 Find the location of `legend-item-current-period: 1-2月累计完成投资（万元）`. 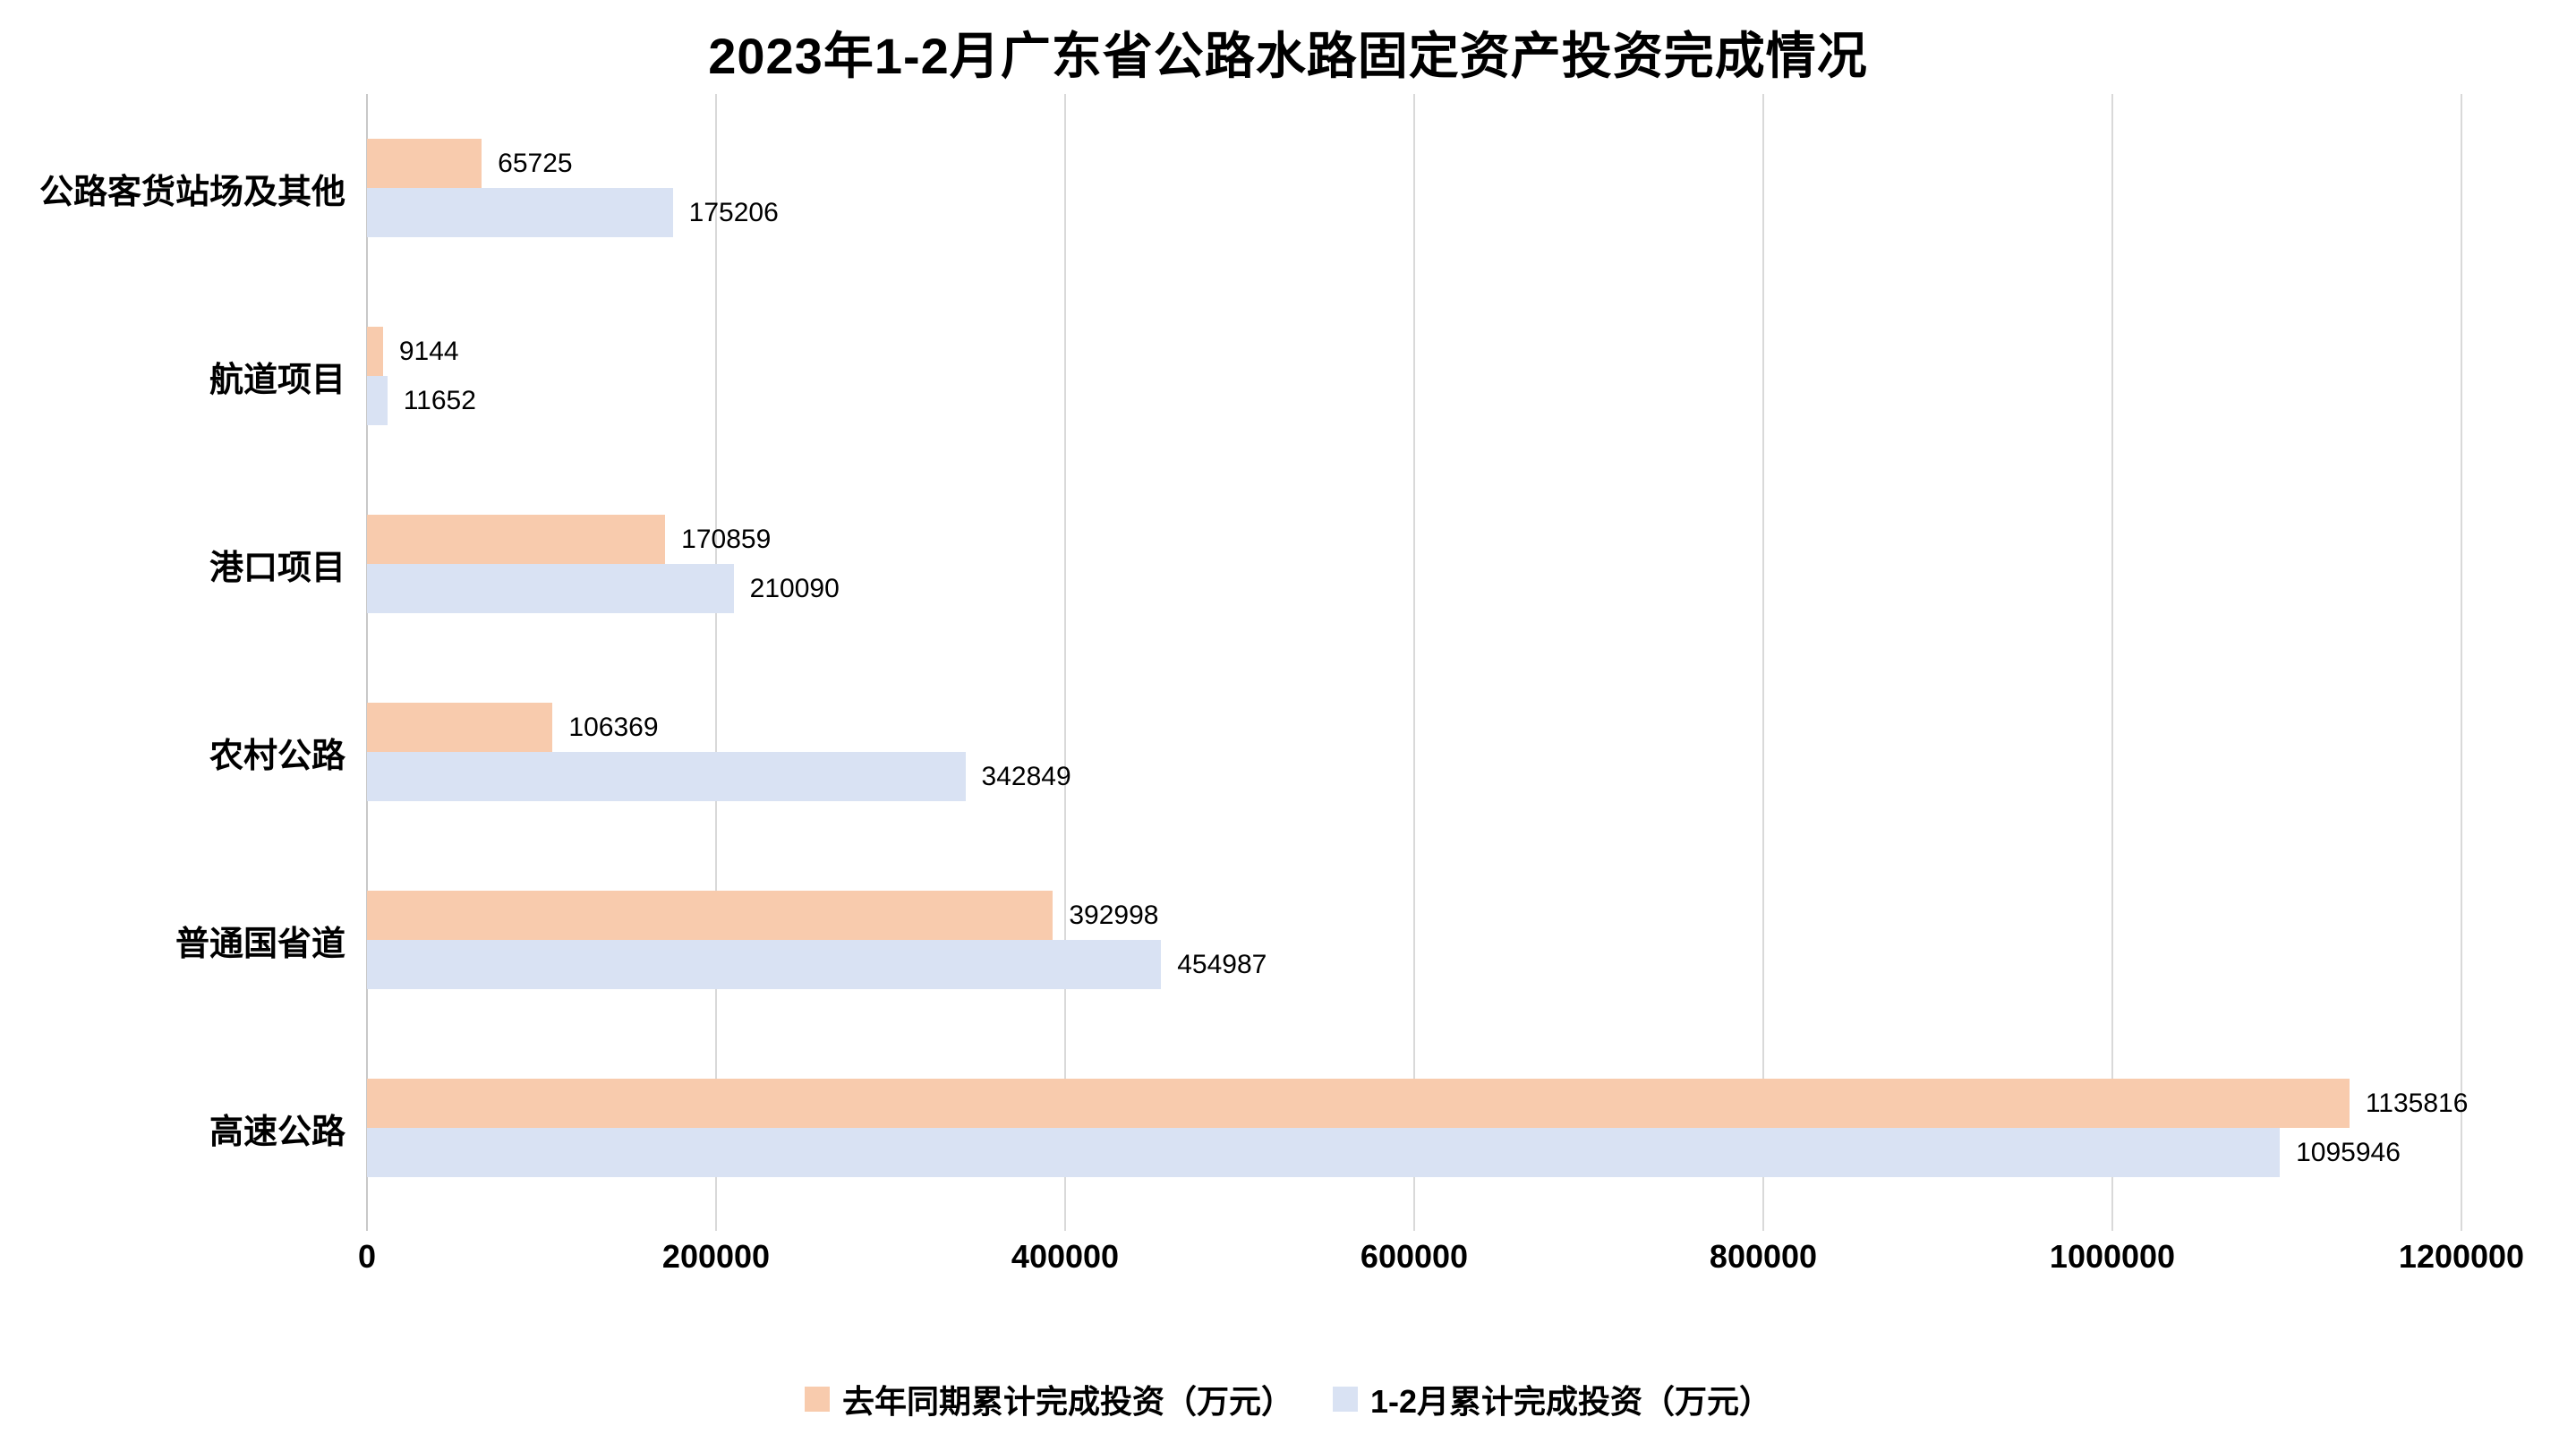

legend-item-current-period: 1-2月累计完成投资（万元） is located at coordinates (1552, 1399).